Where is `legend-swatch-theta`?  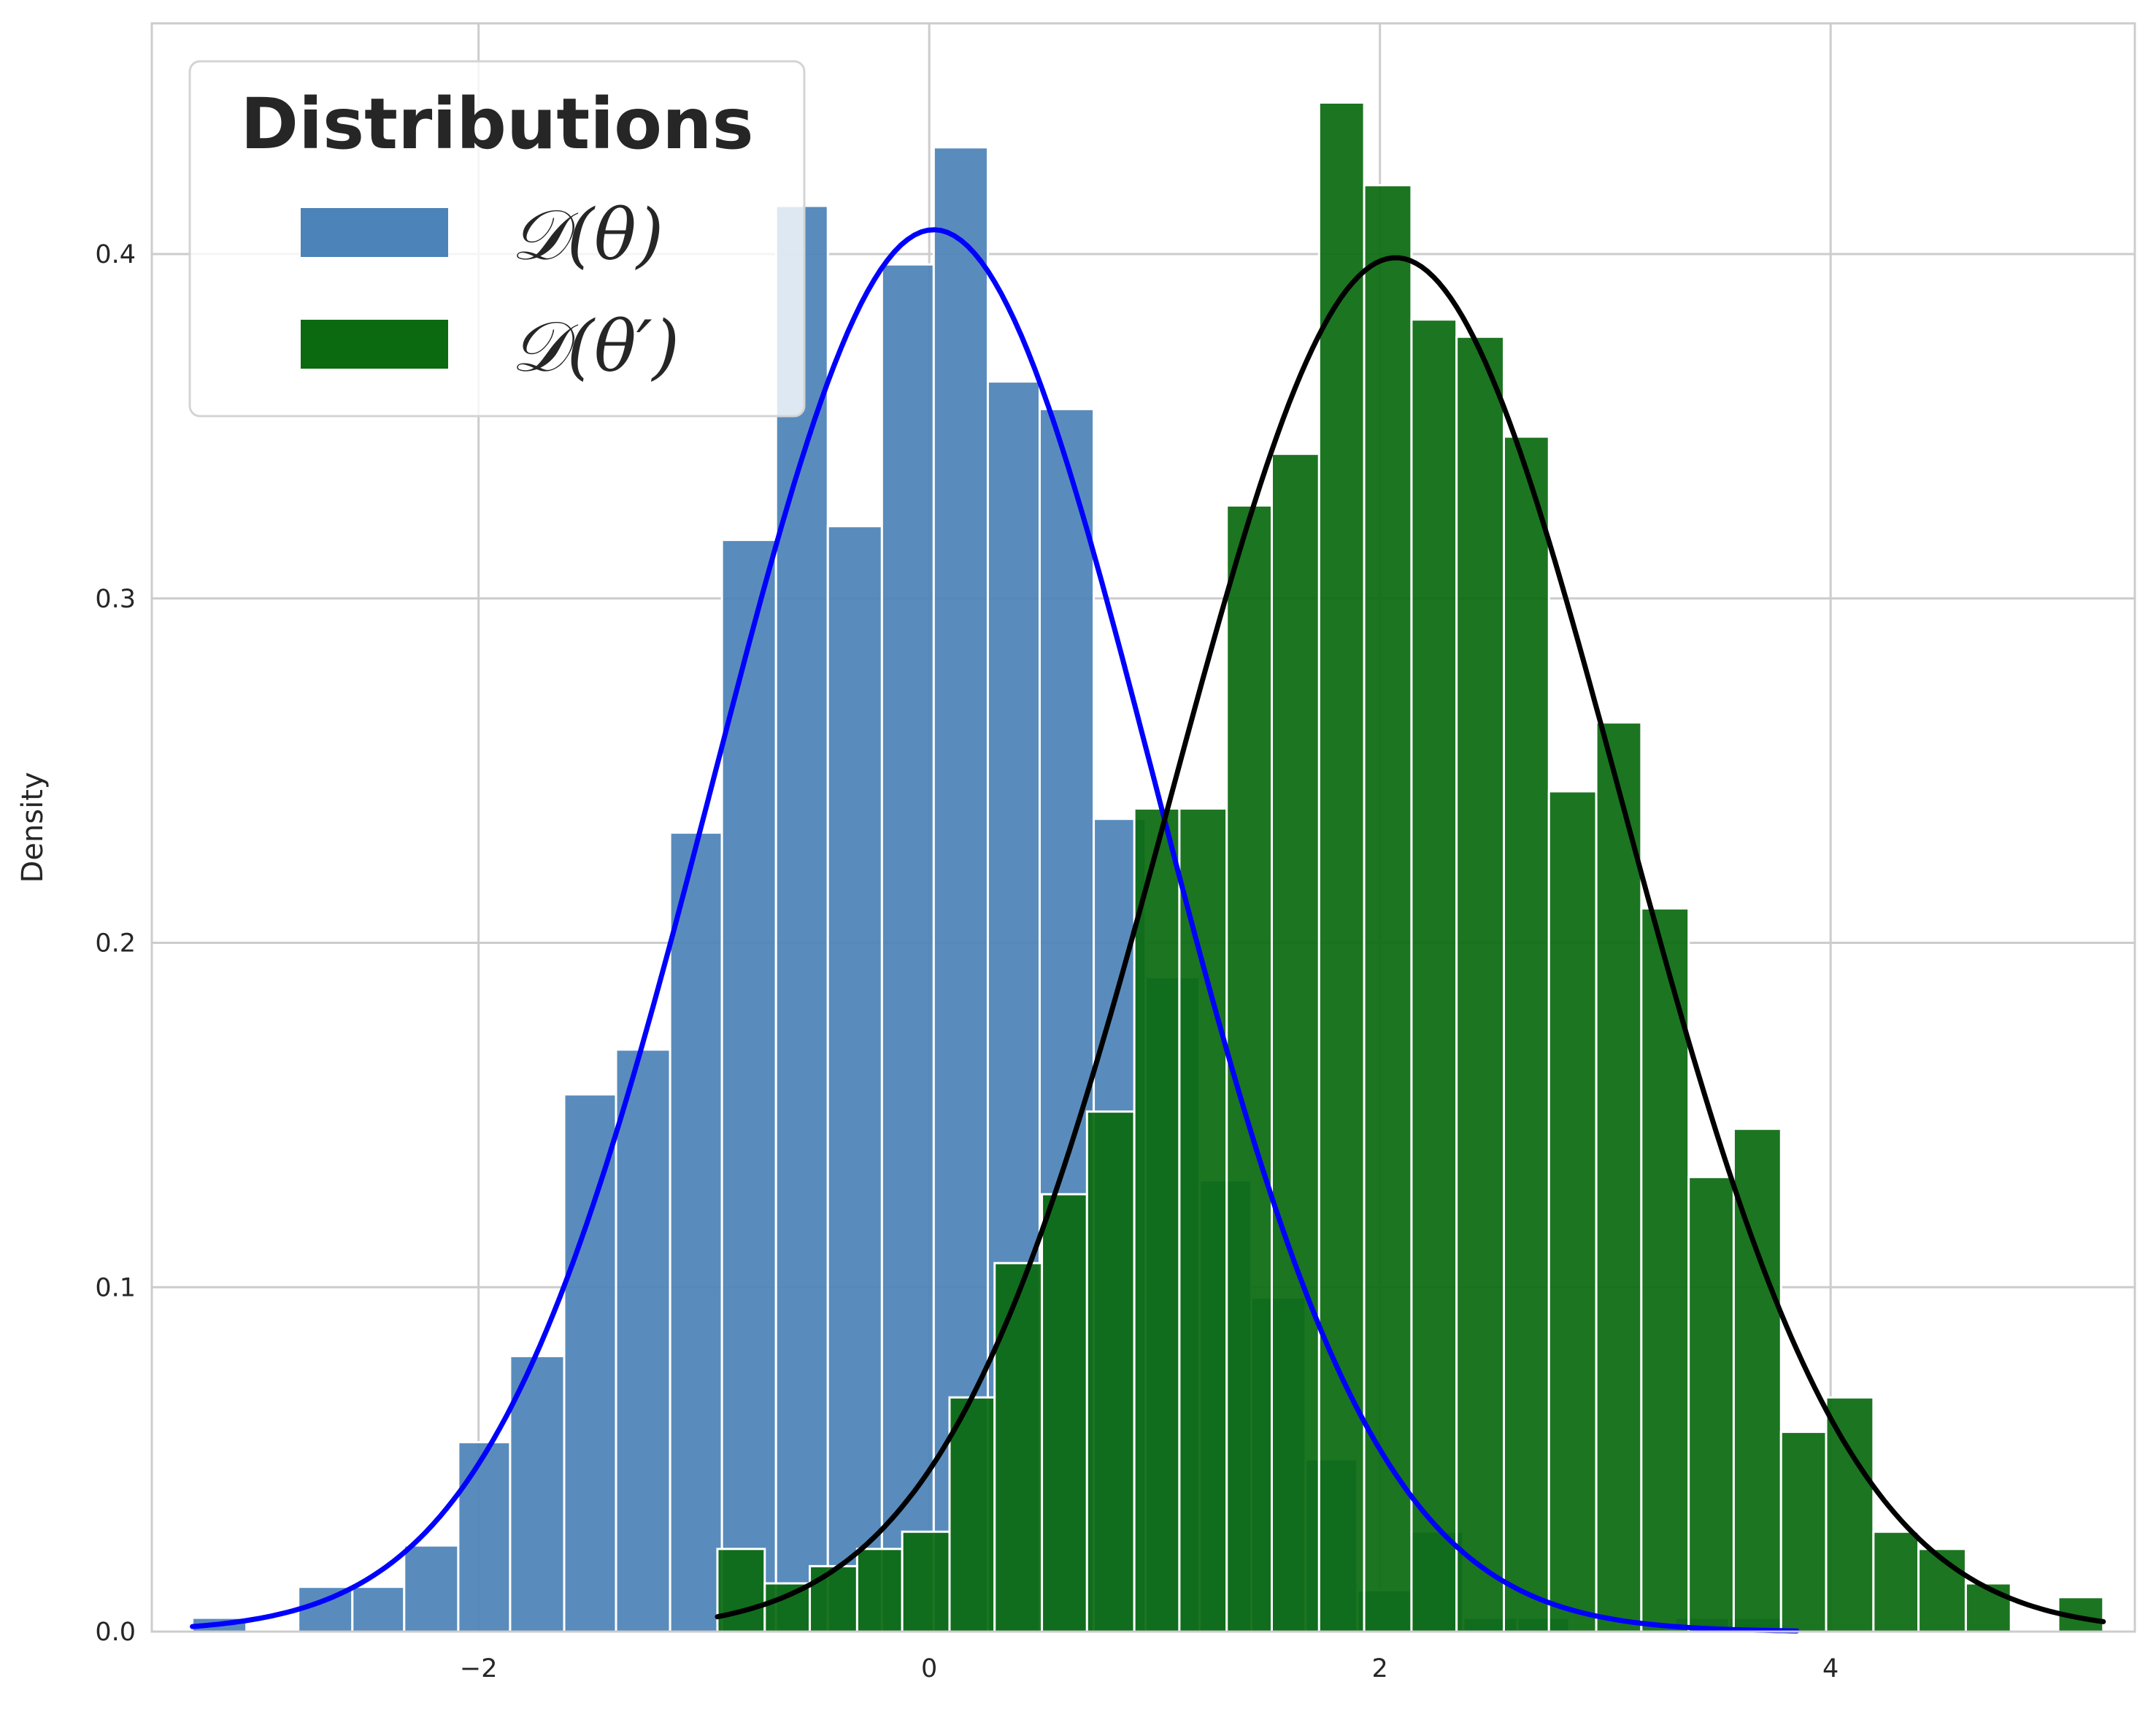
legend-swatch-theta is located at coordinates (374, 232).